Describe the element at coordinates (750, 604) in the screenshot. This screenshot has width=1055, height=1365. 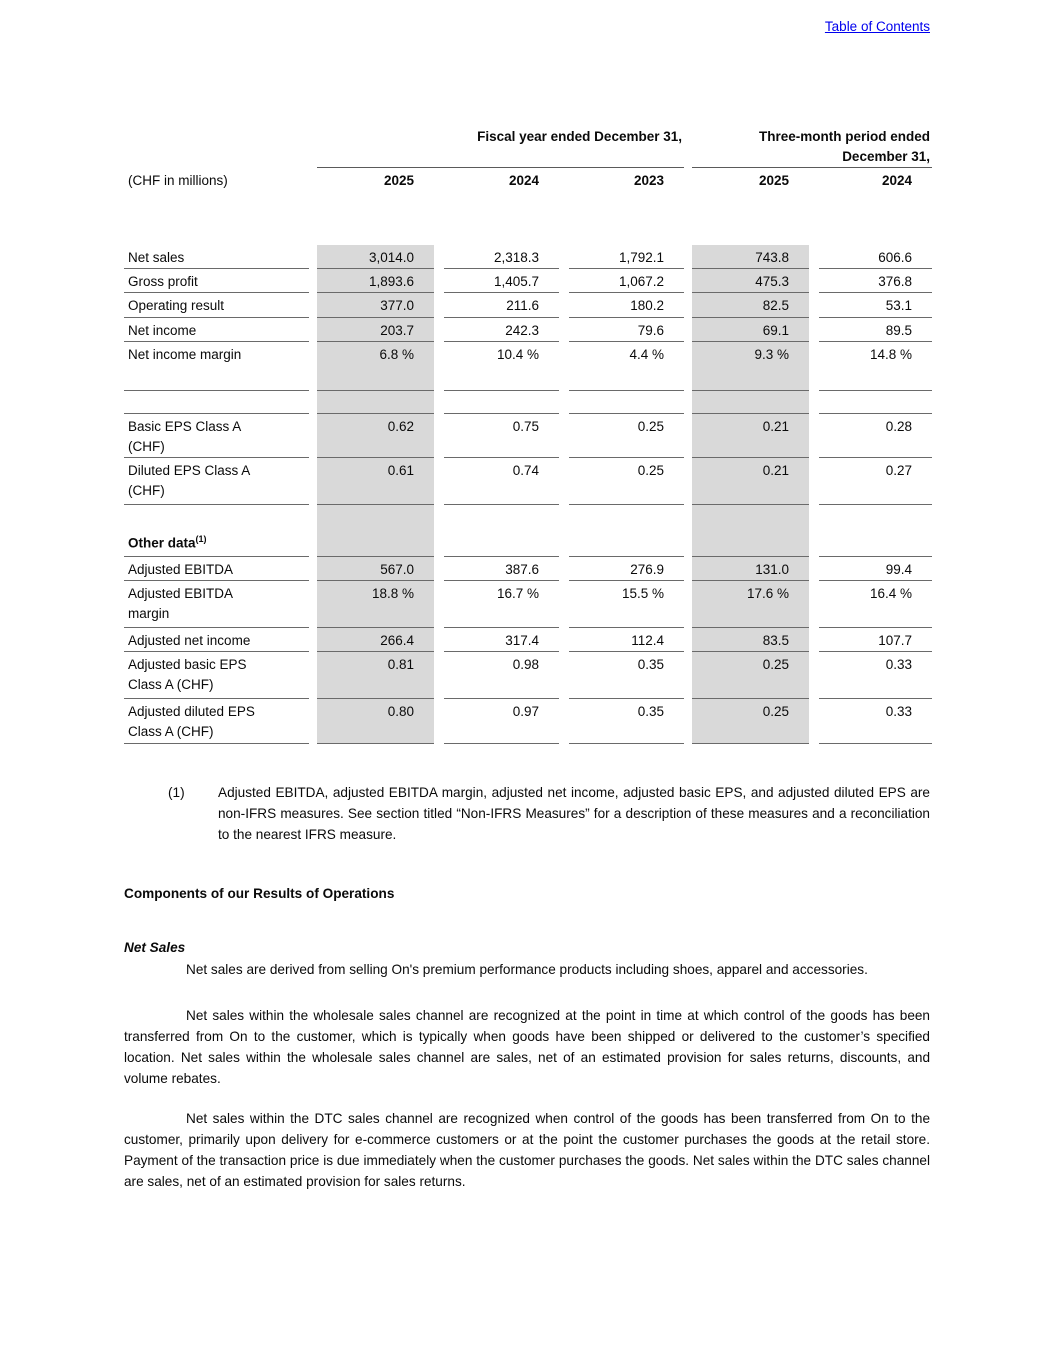
I see `table-cell: 17.6 %` at that location.